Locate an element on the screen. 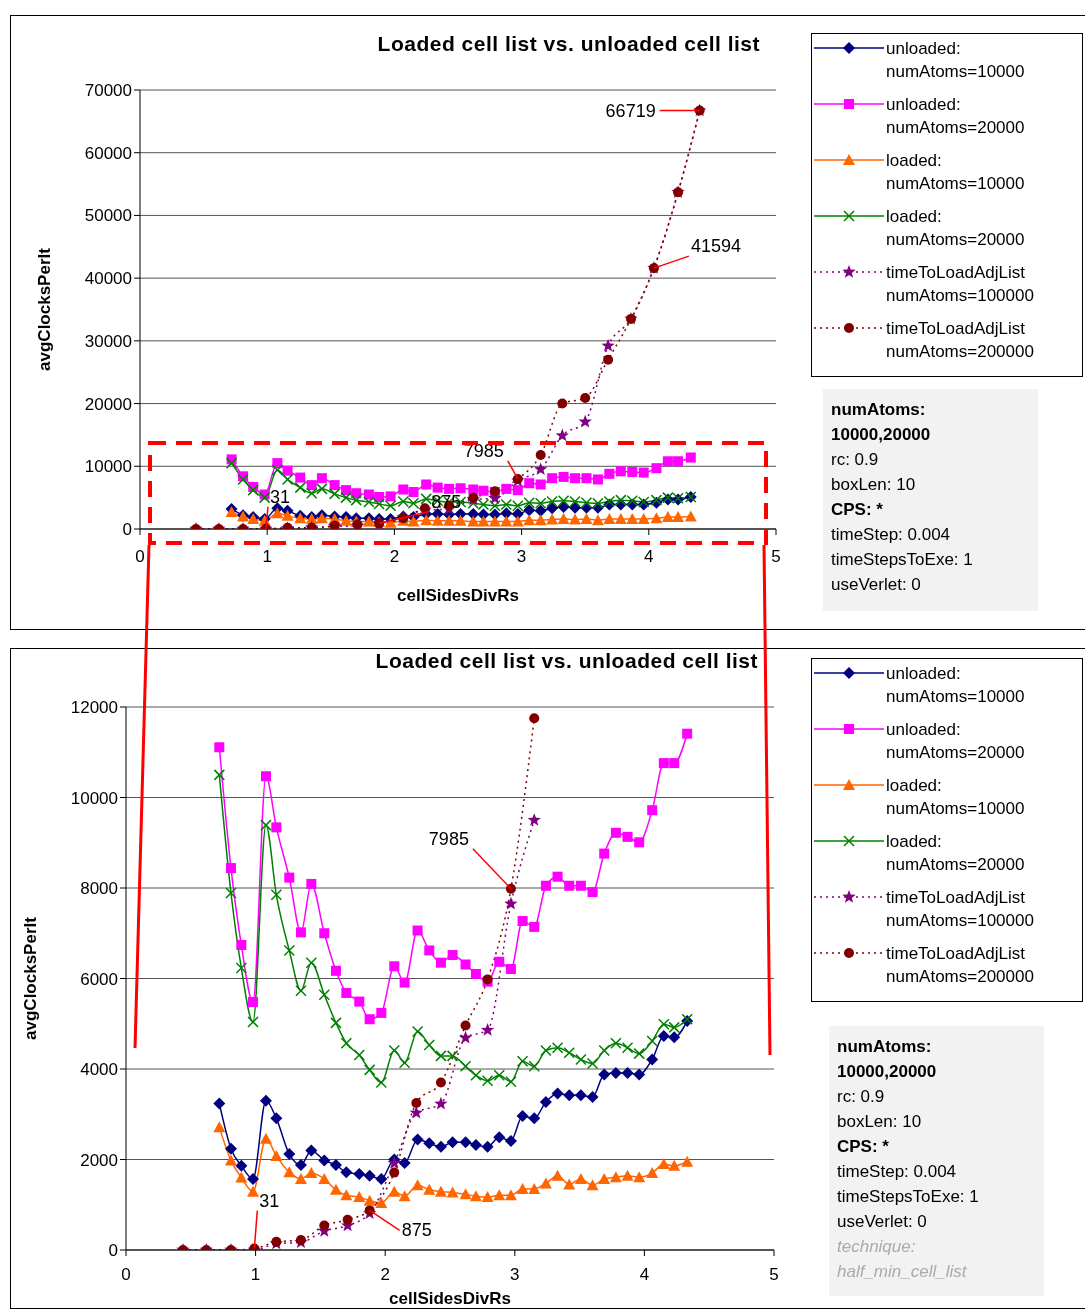 The image size is (1085, 1309). y-tick-label: 8000 is located at coordinates (99, 889).